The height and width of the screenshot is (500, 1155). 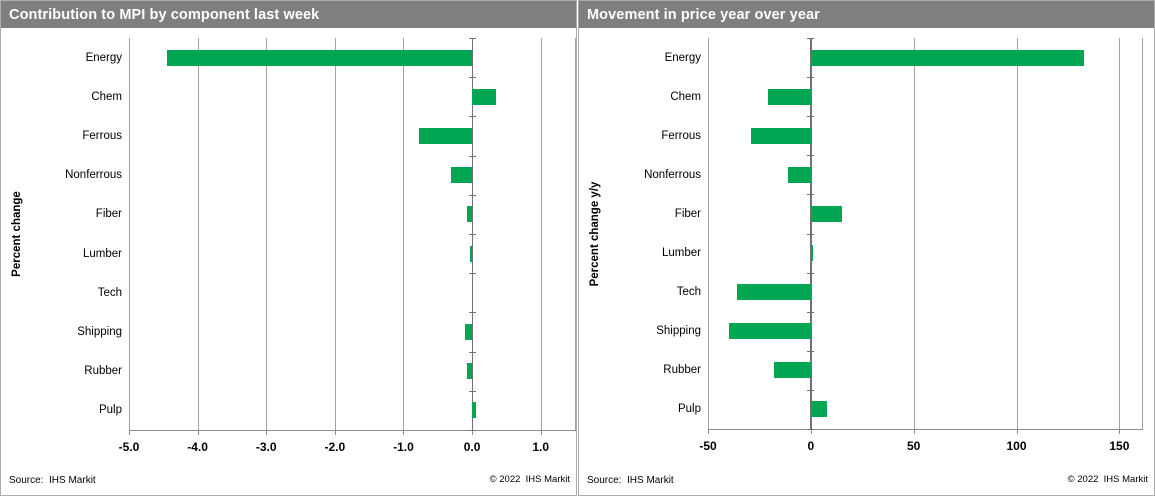 What do you see at coordinates (811, 446) in the screenshot?
I see `x-tick-label: 0` at bounding box center [811, 446].